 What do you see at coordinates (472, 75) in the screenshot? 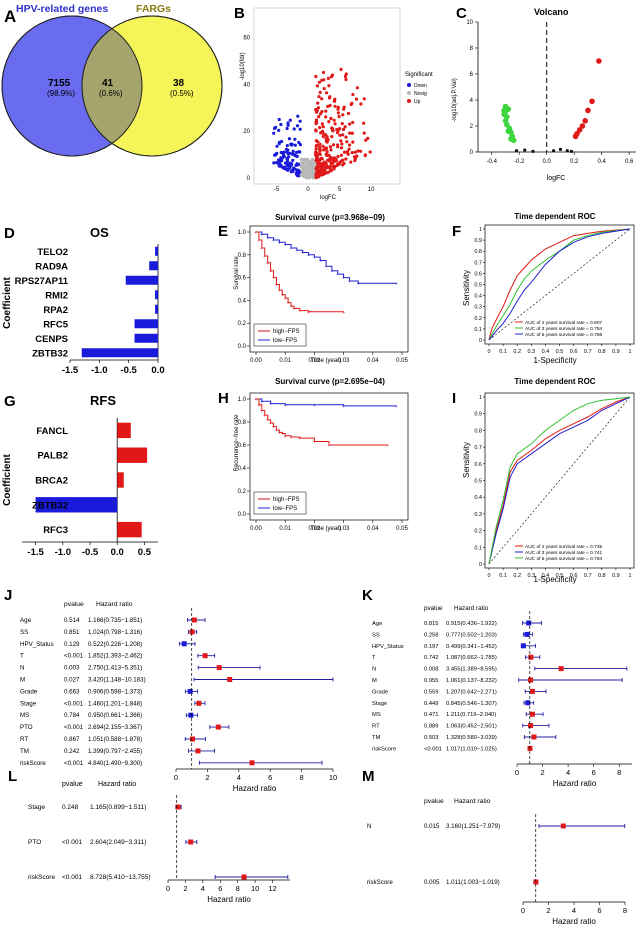
I see `y-tick-label: 6` at bounding box center [472, 75].